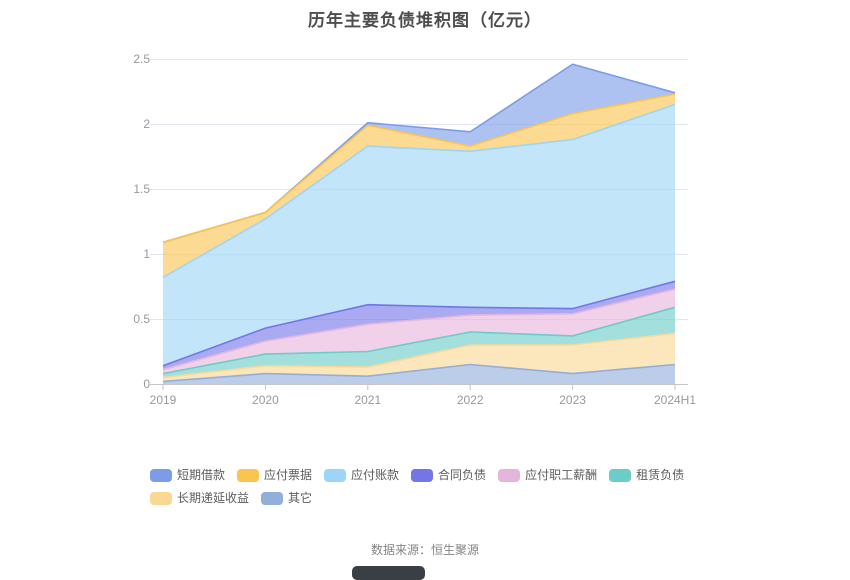 The height and width of the screenshot is (580, 850). Describe the element at coordinates (440, 487) in the screenshot. I see `legend: 短期借款 应付票据 应付账款 合同负债 应付职工薪酬 租赁负债长期递延收益 其它` at that location.